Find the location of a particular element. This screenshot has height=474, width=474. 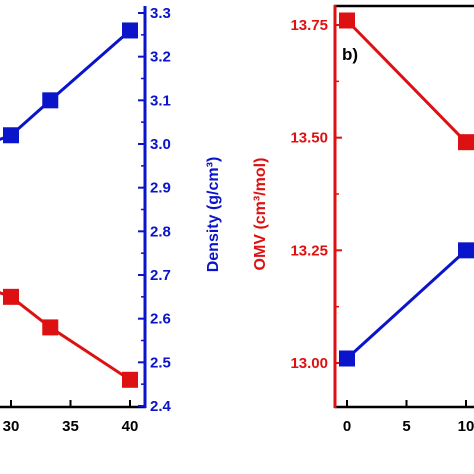

density-tick-label: 2.5 is located at coordinates (160, 362).